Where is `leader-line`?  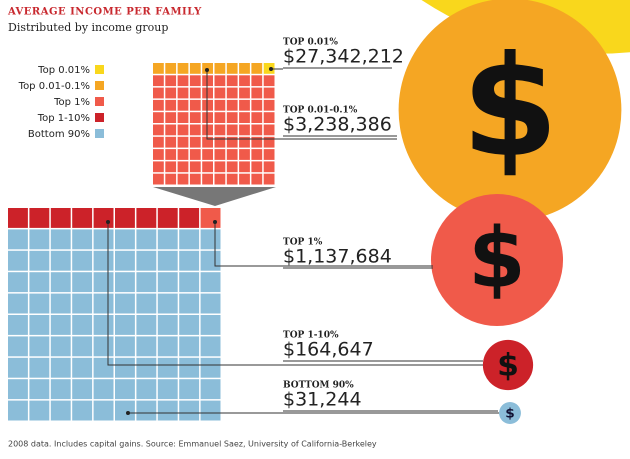 leader-line is located at coordinates (301, 105).